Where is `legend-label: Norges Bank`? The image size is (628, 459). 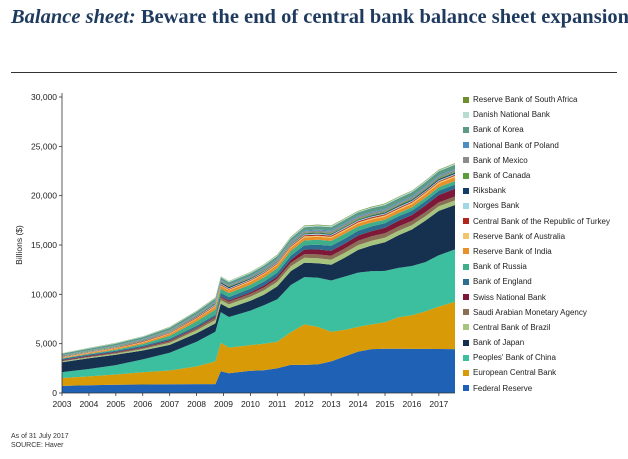
legend-label: Norges Bank is located at coordinates (496, 206).